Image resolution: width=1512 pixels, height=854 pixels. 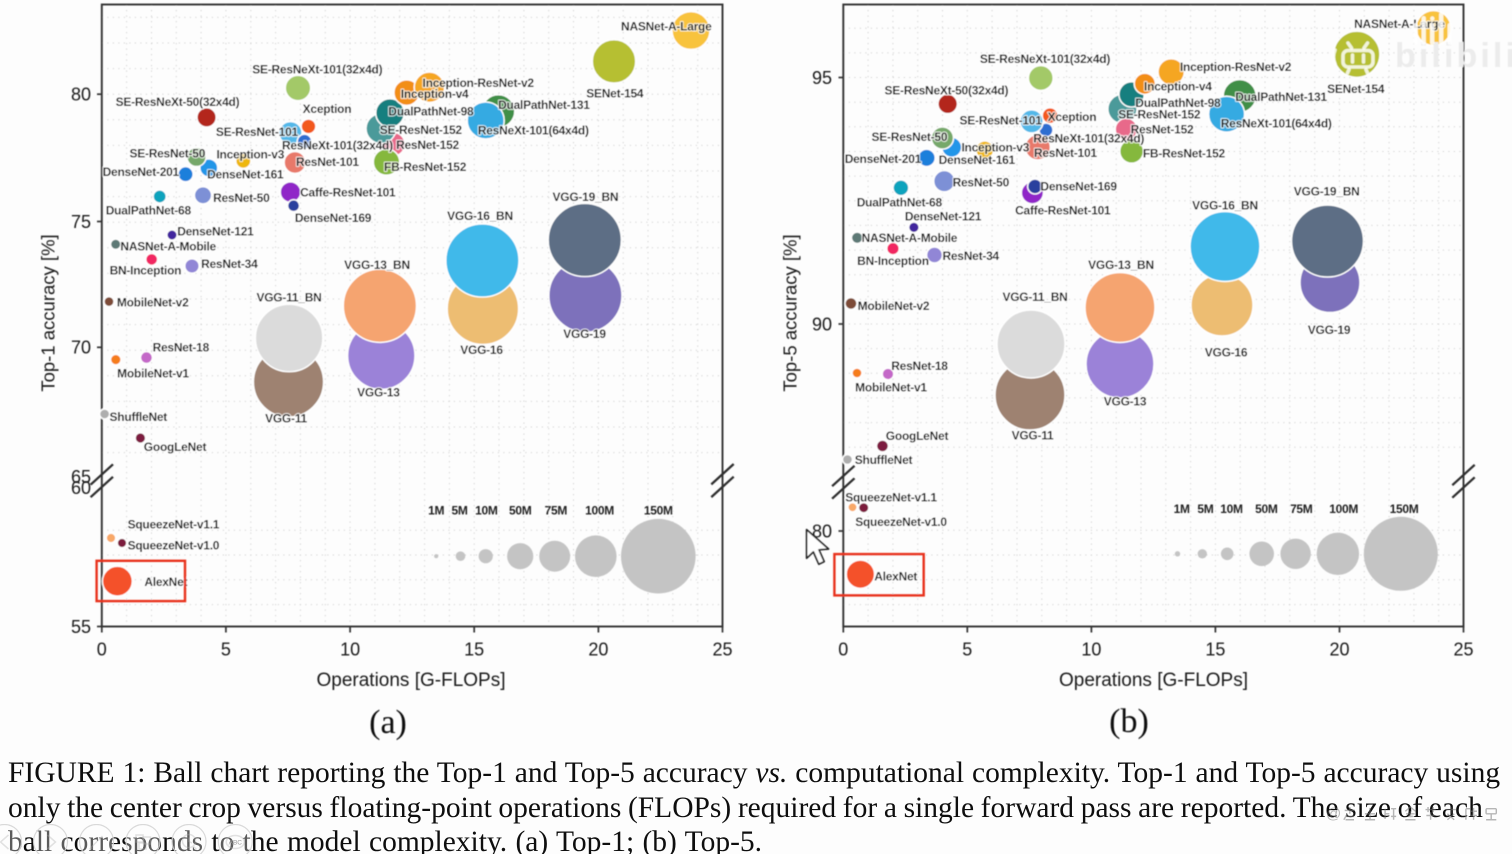 What do you see at coordinates (1236, 67) in the screenshot?
I see `svg-text: Inception-ResNet-v2` at bounding box center [1236, 67].